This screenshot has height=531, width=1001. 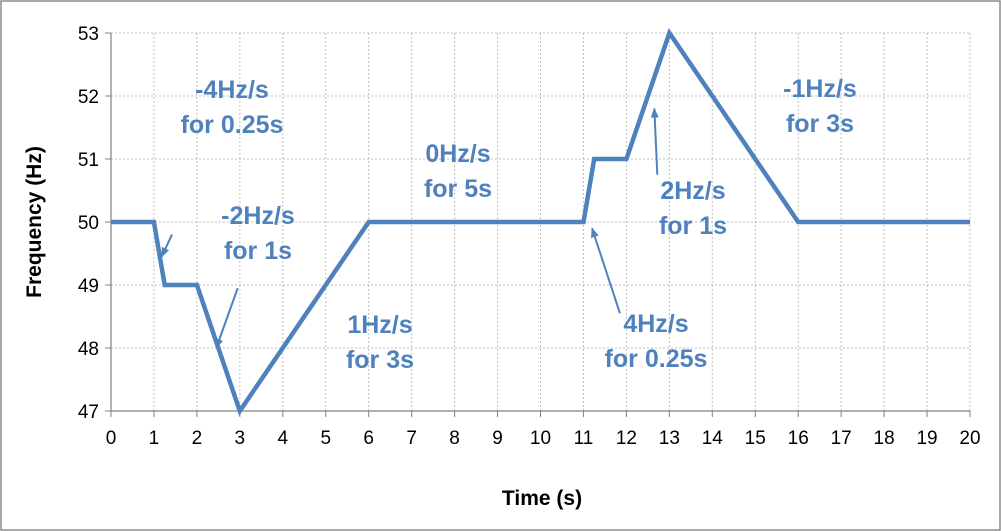 I want to click on rate-annotation: 1Hz/s for 3s, so click(x=380, y=342).